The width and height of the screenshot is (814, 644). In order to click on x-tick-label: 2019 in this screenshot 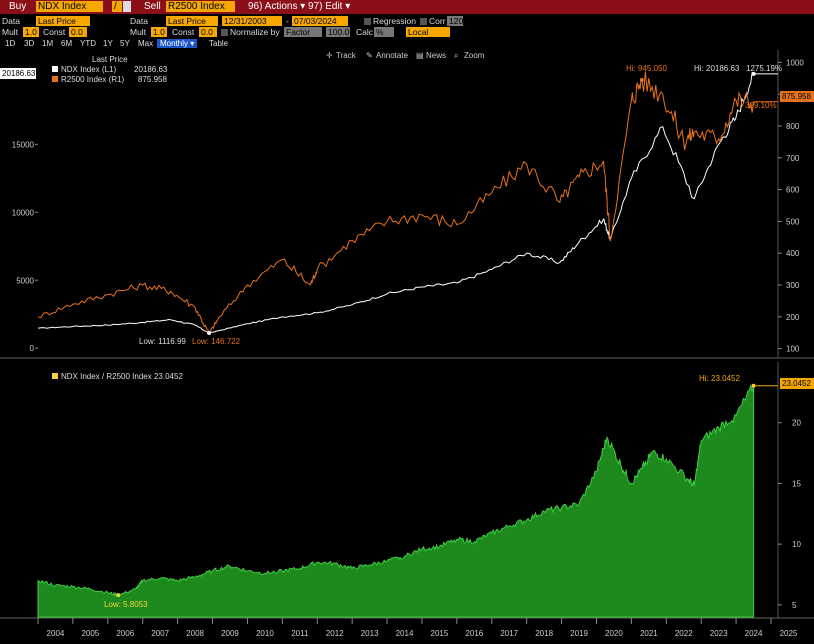, I will do `click(579, 633)`.